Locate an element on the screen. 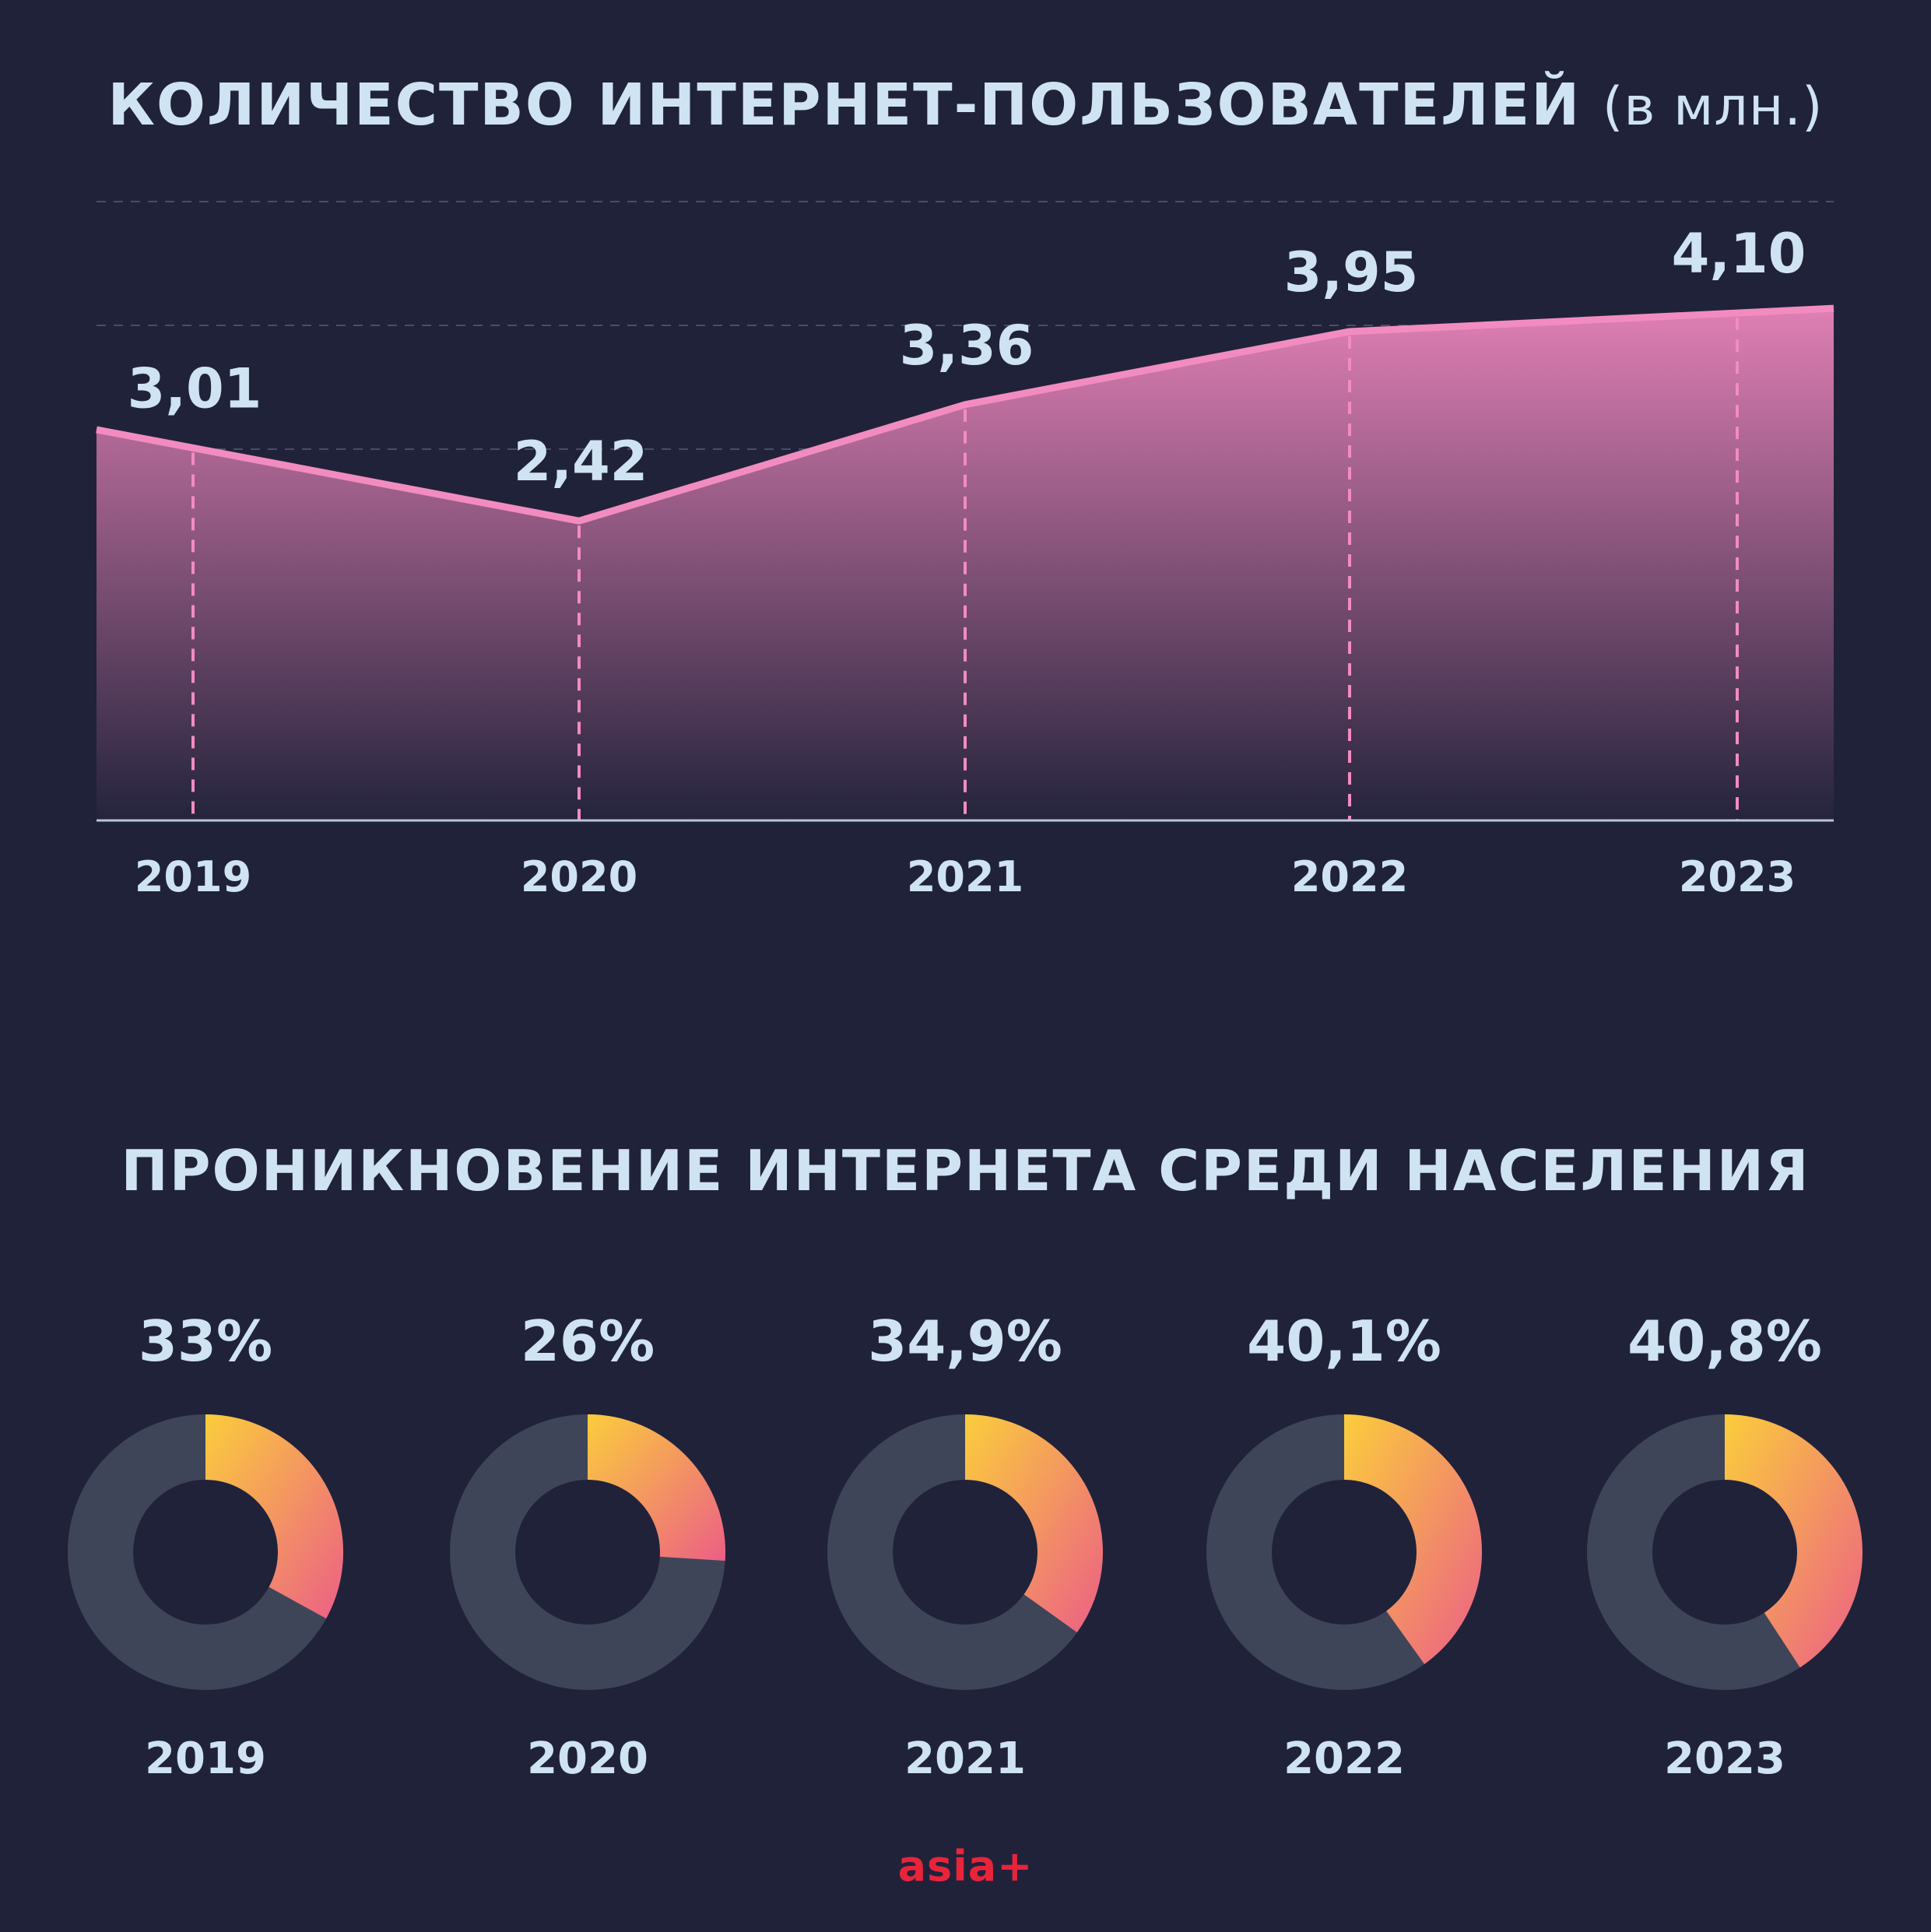  x-tick-labels: 2019 2020 2021 2022 2023 is located at coordinates (965, 876).